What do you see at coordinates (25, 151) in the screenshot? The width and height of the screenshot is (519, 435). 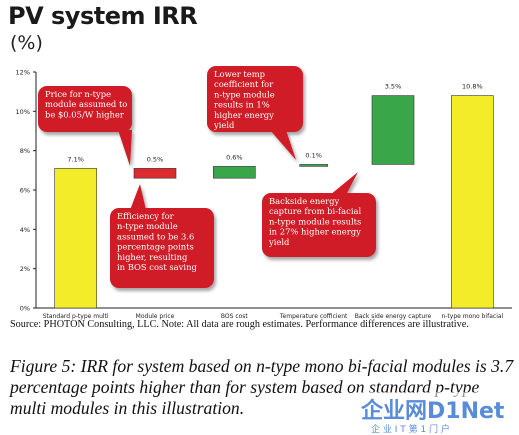 I see `y-tick-label: 8%` at bounding box center [25, 151].